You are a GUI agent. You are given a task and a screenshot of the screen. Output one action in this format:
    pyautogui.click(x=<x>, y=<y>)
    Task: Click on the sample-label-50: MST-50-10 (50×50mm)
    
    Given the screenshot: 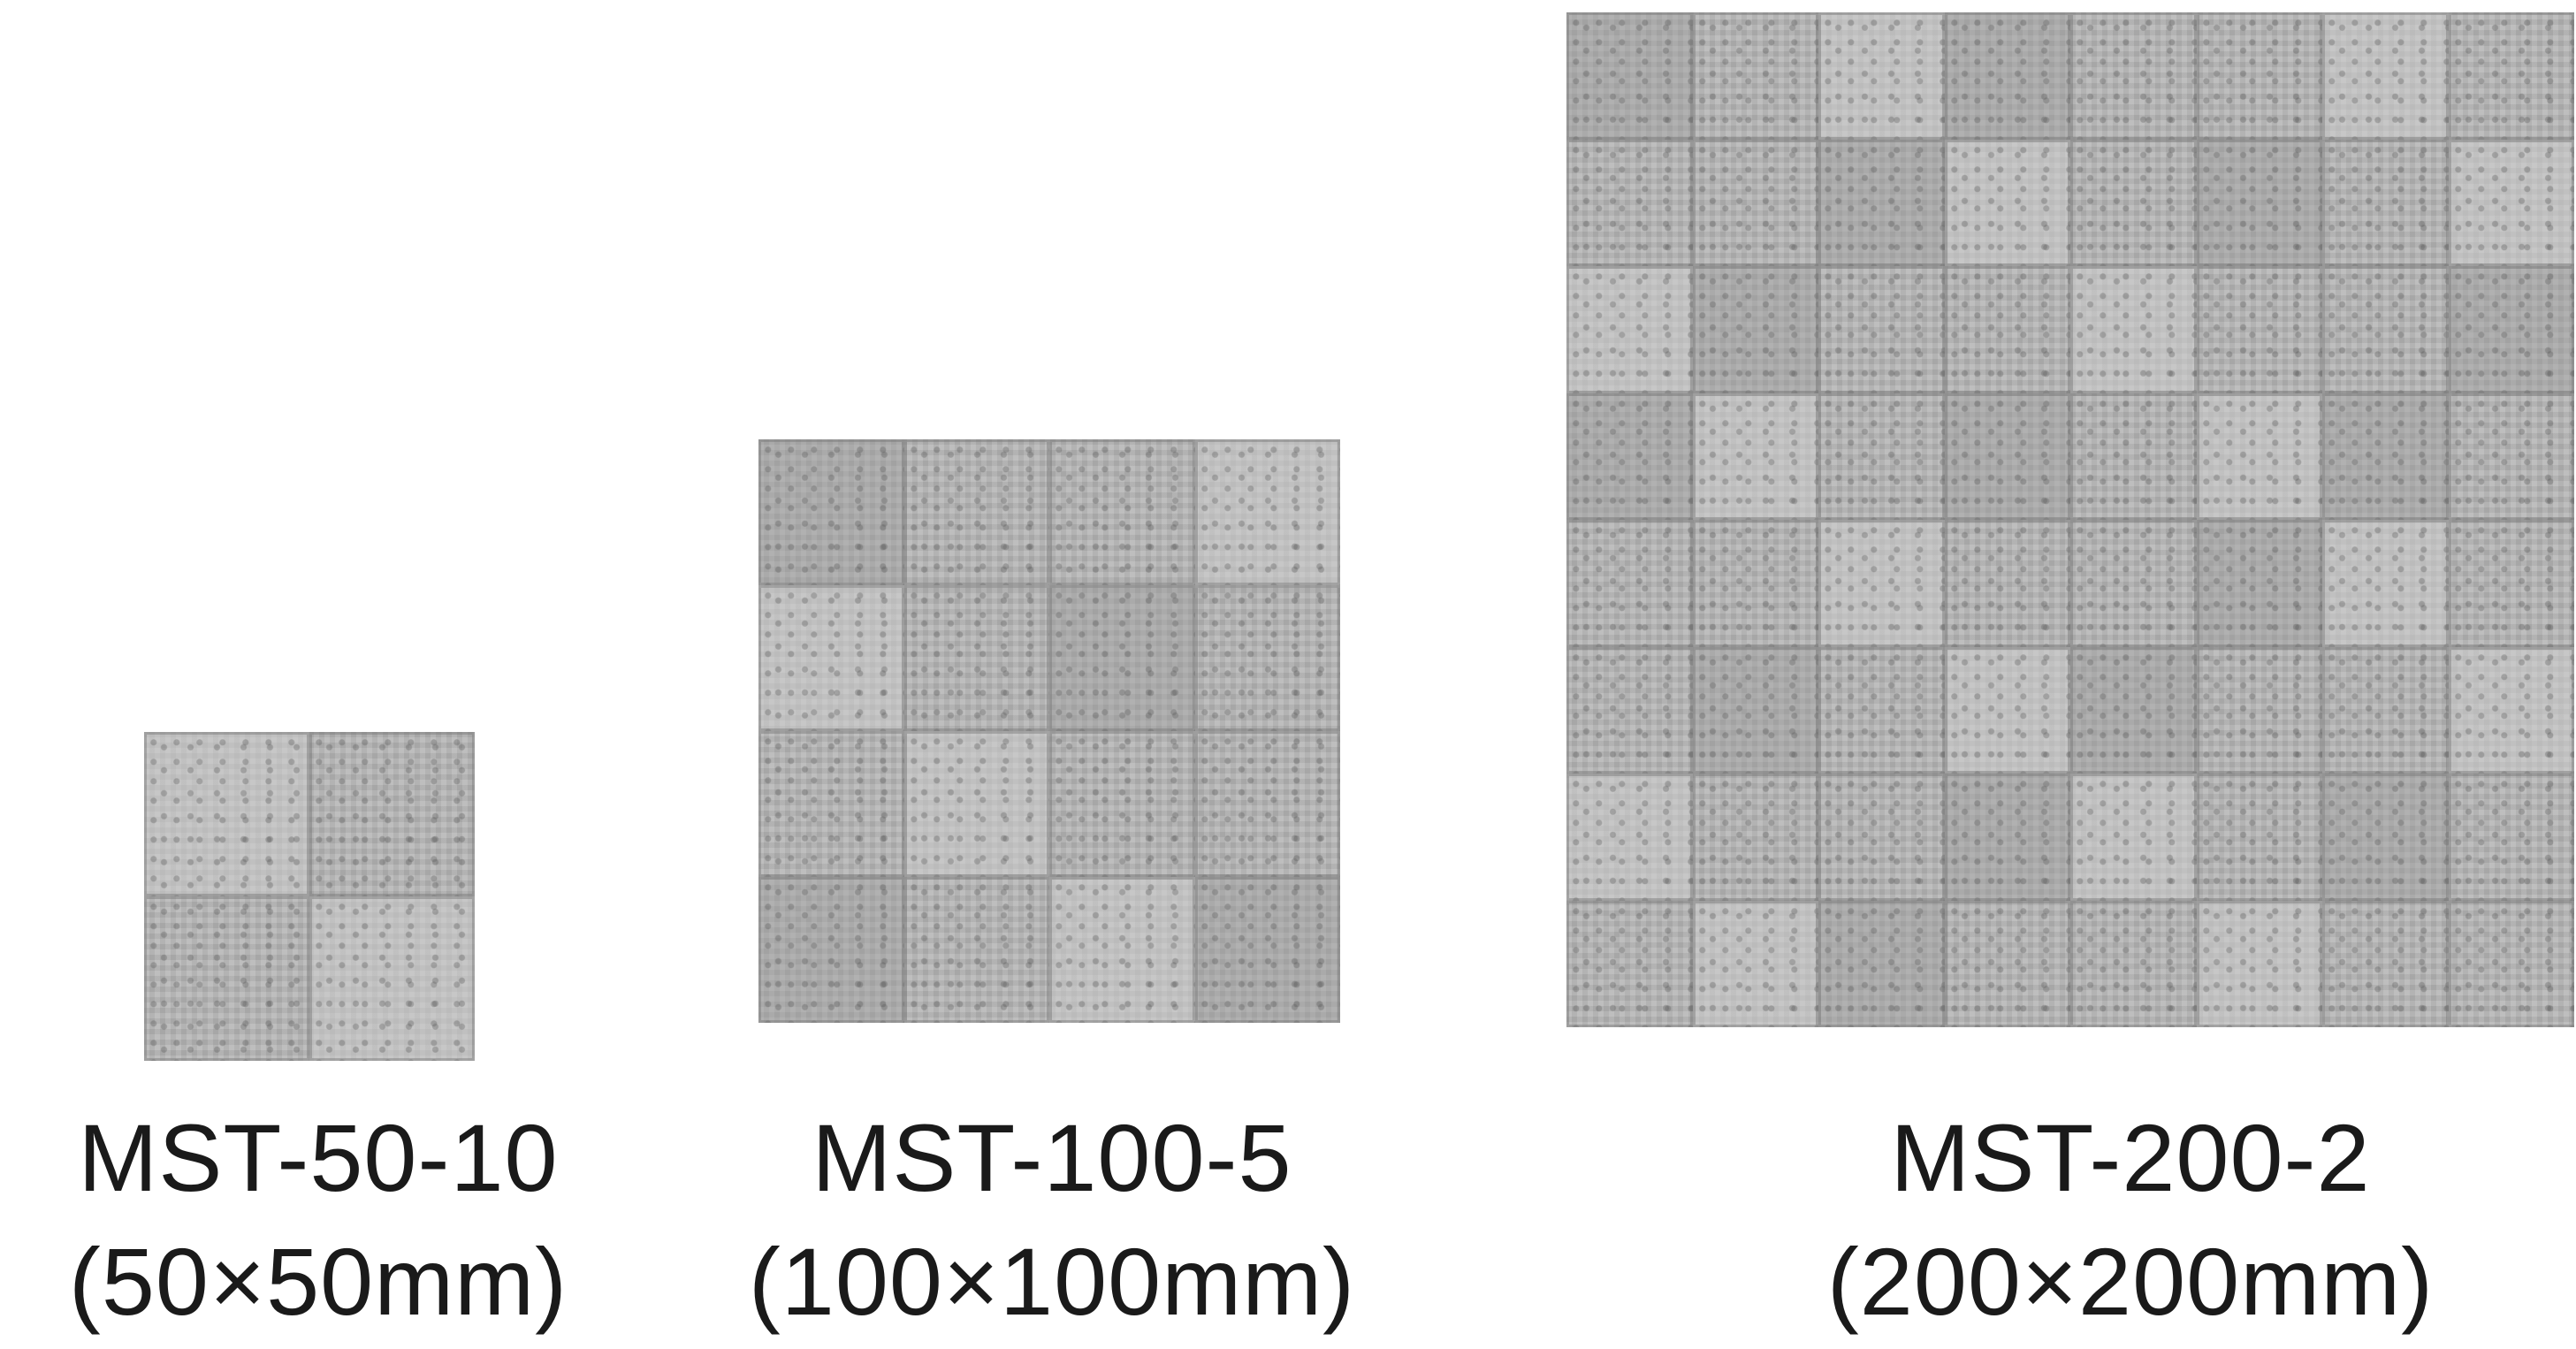 What is the action you would take?
    pyautogui.click(x=318, y=1220)
    